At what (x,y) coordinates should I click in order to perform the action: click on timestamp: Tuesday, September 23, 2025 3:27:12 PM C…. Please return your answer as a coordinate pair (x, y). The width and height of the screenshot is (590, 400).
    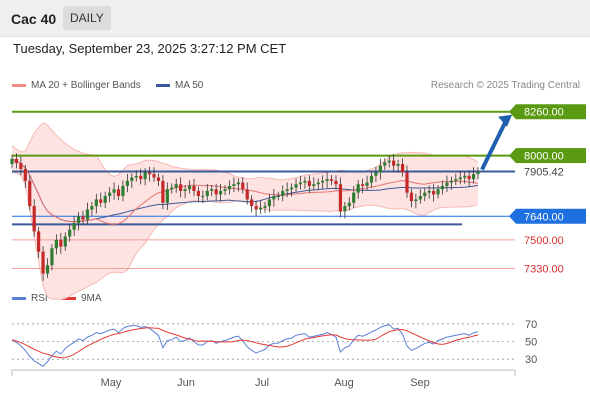
    Looking at the image, I should click on (150, 48).